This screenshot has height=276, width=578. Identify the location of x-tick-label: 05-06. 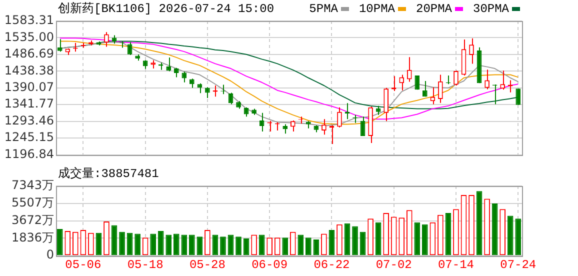
(83, 265).